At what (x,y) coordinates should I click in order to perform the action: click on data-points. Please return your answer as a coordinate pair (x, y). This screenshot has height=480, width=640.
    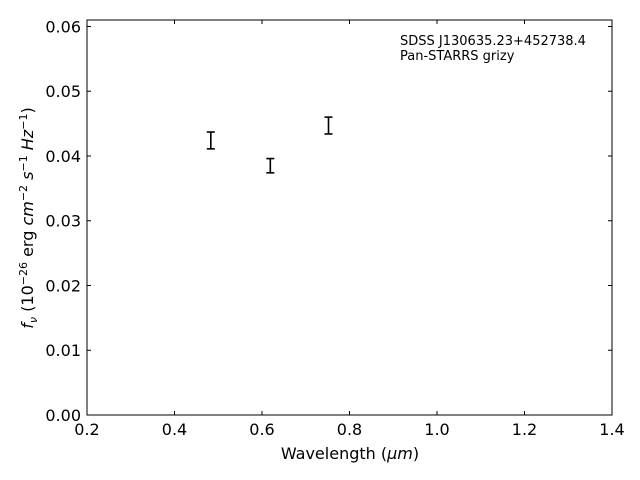
    Looking at the image, I should click on (269, 145).